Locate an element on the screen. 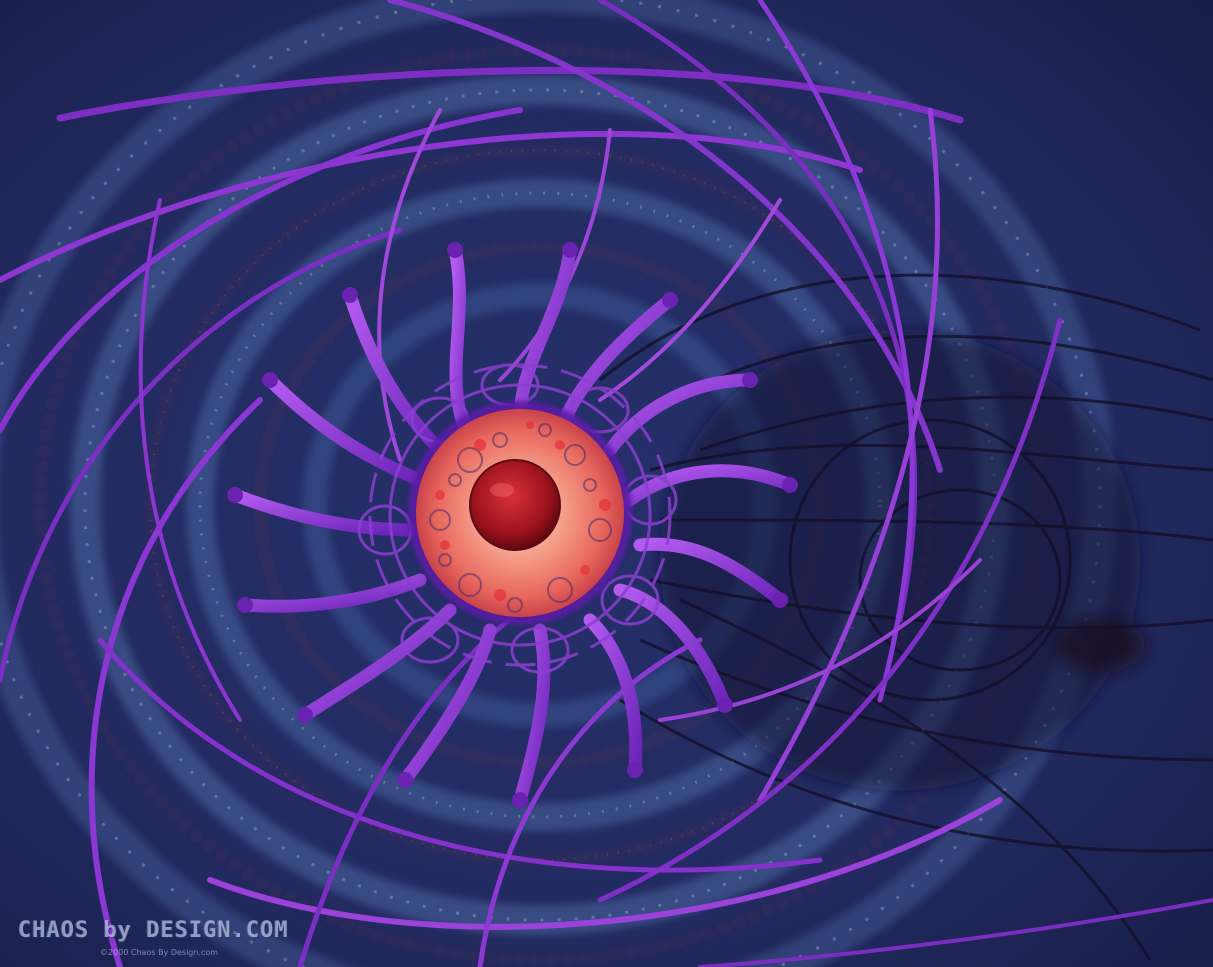 This screenshot has width=1213, height=967. eye is located at coordinates (520, 513).